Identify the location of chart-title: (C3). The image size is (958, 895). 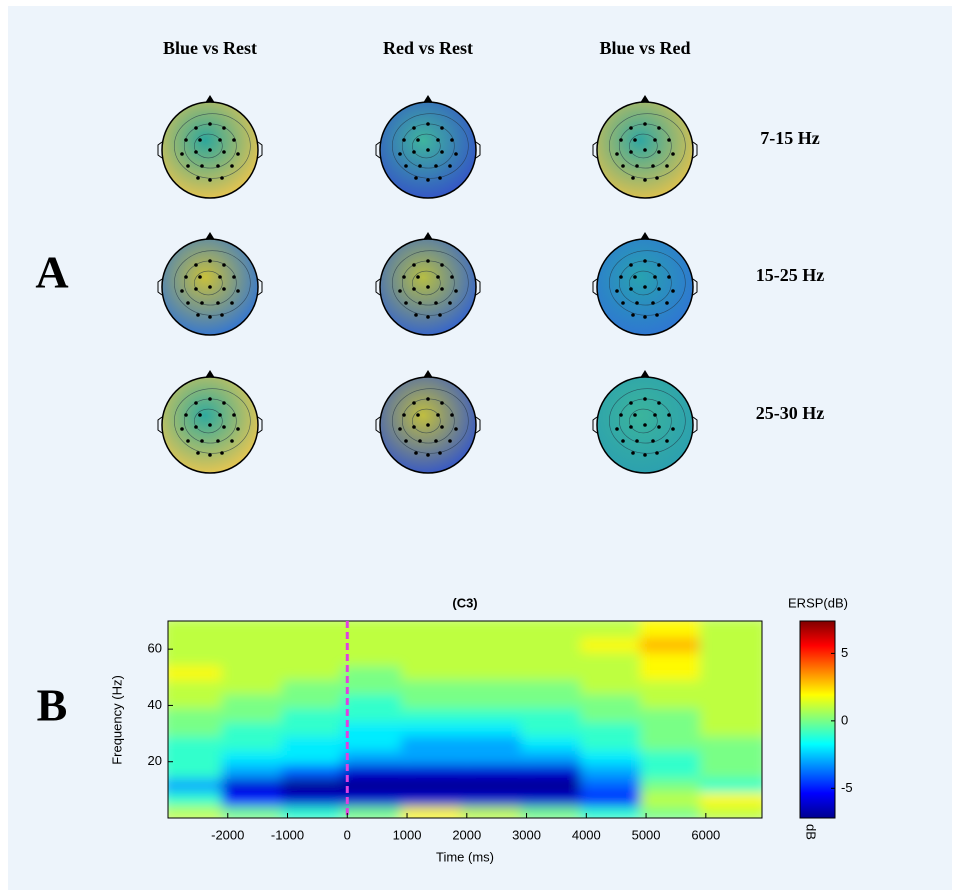
(464, 602).